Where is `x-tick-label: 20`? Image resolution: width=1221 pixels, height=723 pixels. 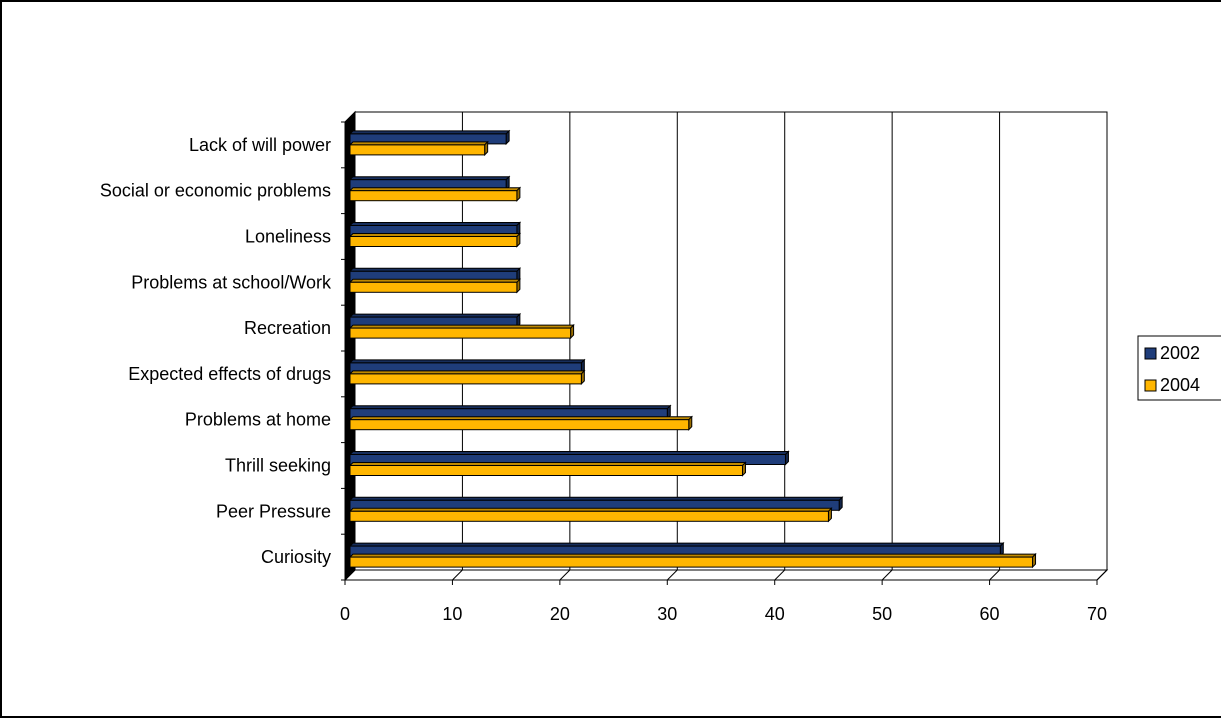 x-tick-label: 20 is located at coordinates (560, 614).